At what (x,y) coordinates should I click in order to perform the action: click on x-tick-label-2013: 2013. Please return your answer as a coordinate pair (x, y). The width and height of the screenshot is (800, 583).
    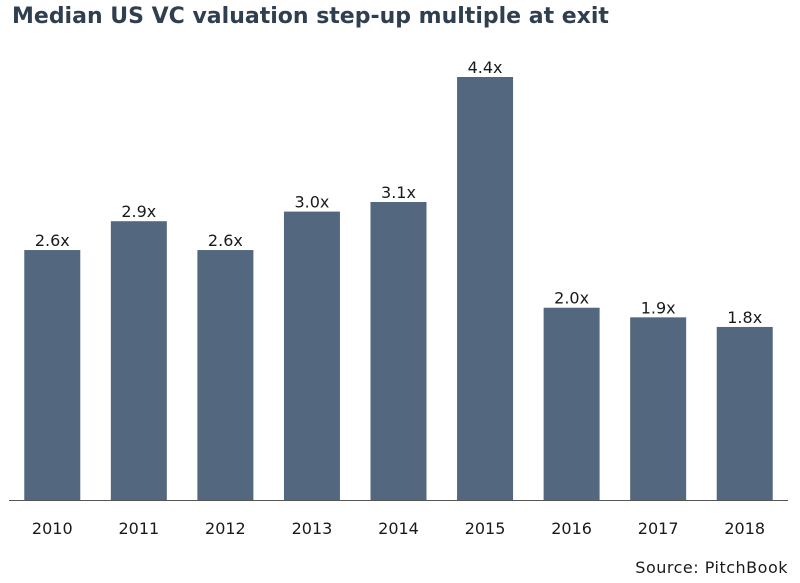
    Looking at the image, I should click on (312, 528).